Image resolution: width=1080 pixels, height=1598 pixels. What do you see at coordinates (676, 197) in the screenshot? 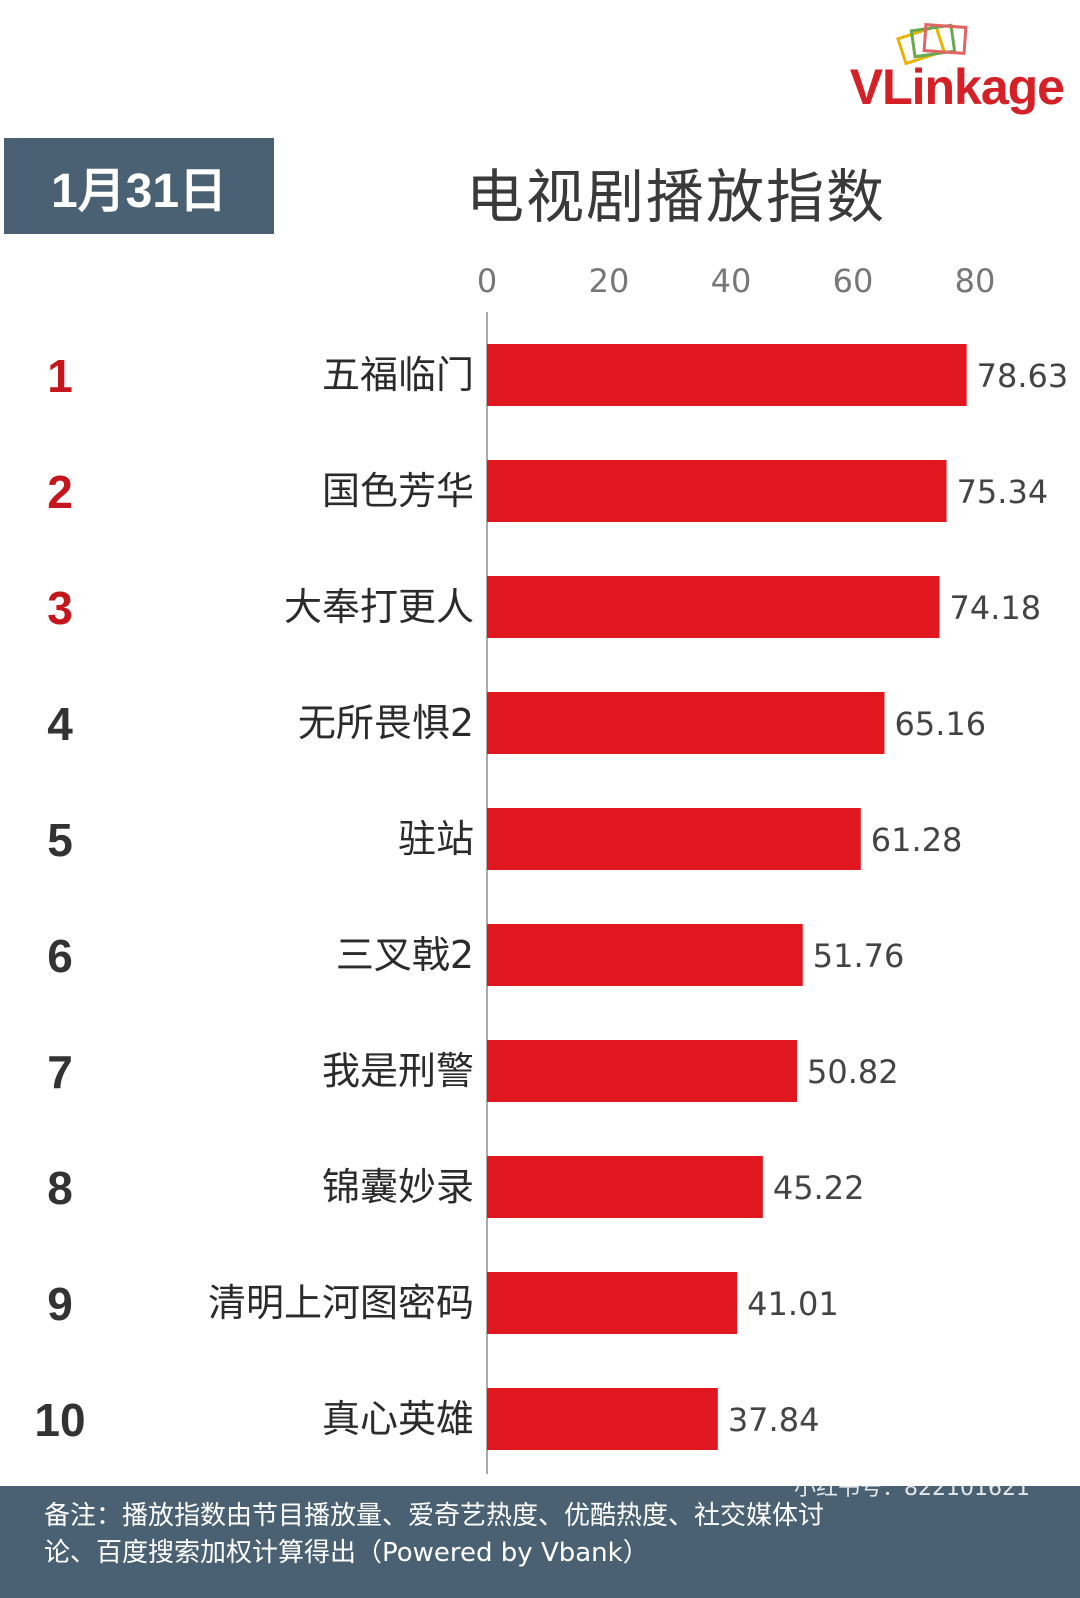
I see `chart-title: 电视剧播放指数` at bounding box center [676, 197].